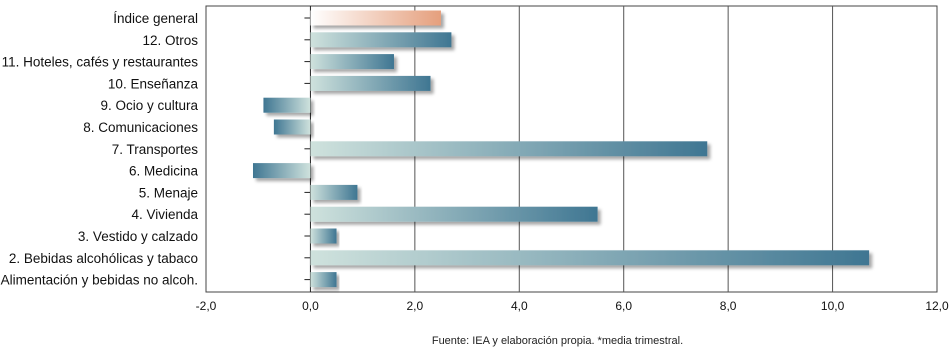  Describe the element at coordinates (375, 18) in the screenshot. I see `bar-highlight` at that location.